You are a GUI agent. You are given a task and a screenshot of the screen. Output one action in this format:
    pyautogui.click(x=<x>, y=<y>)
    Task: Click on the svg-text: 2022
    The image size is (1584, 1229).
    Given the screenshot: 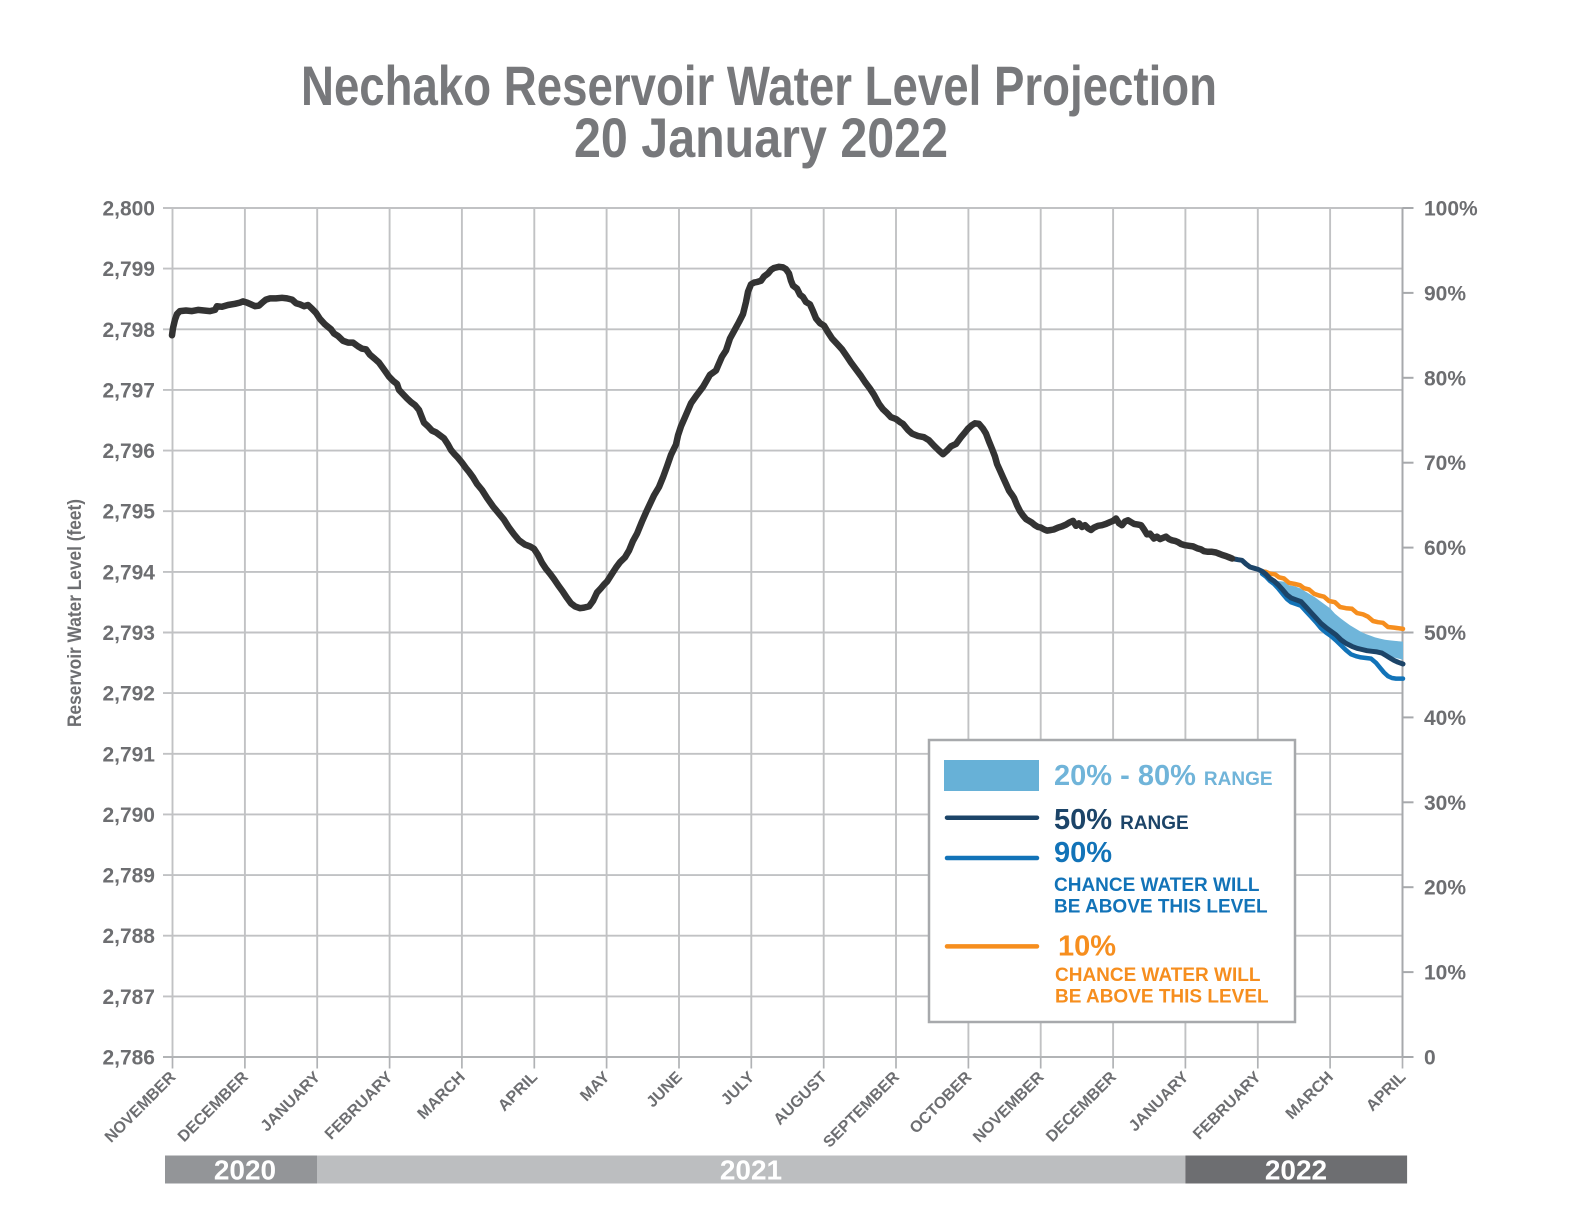 What is the action you would take?
    pyautogui.click(x=1296, y=1170)
    